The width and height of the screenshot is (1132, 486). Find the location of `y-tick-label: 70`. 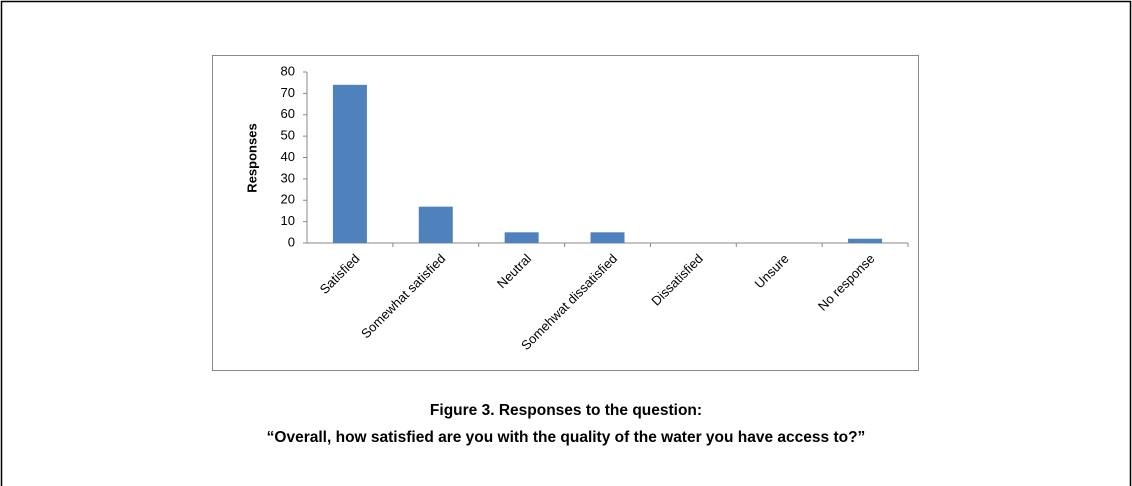

y-tick-label: 70 is located at coordinates (288, 92).